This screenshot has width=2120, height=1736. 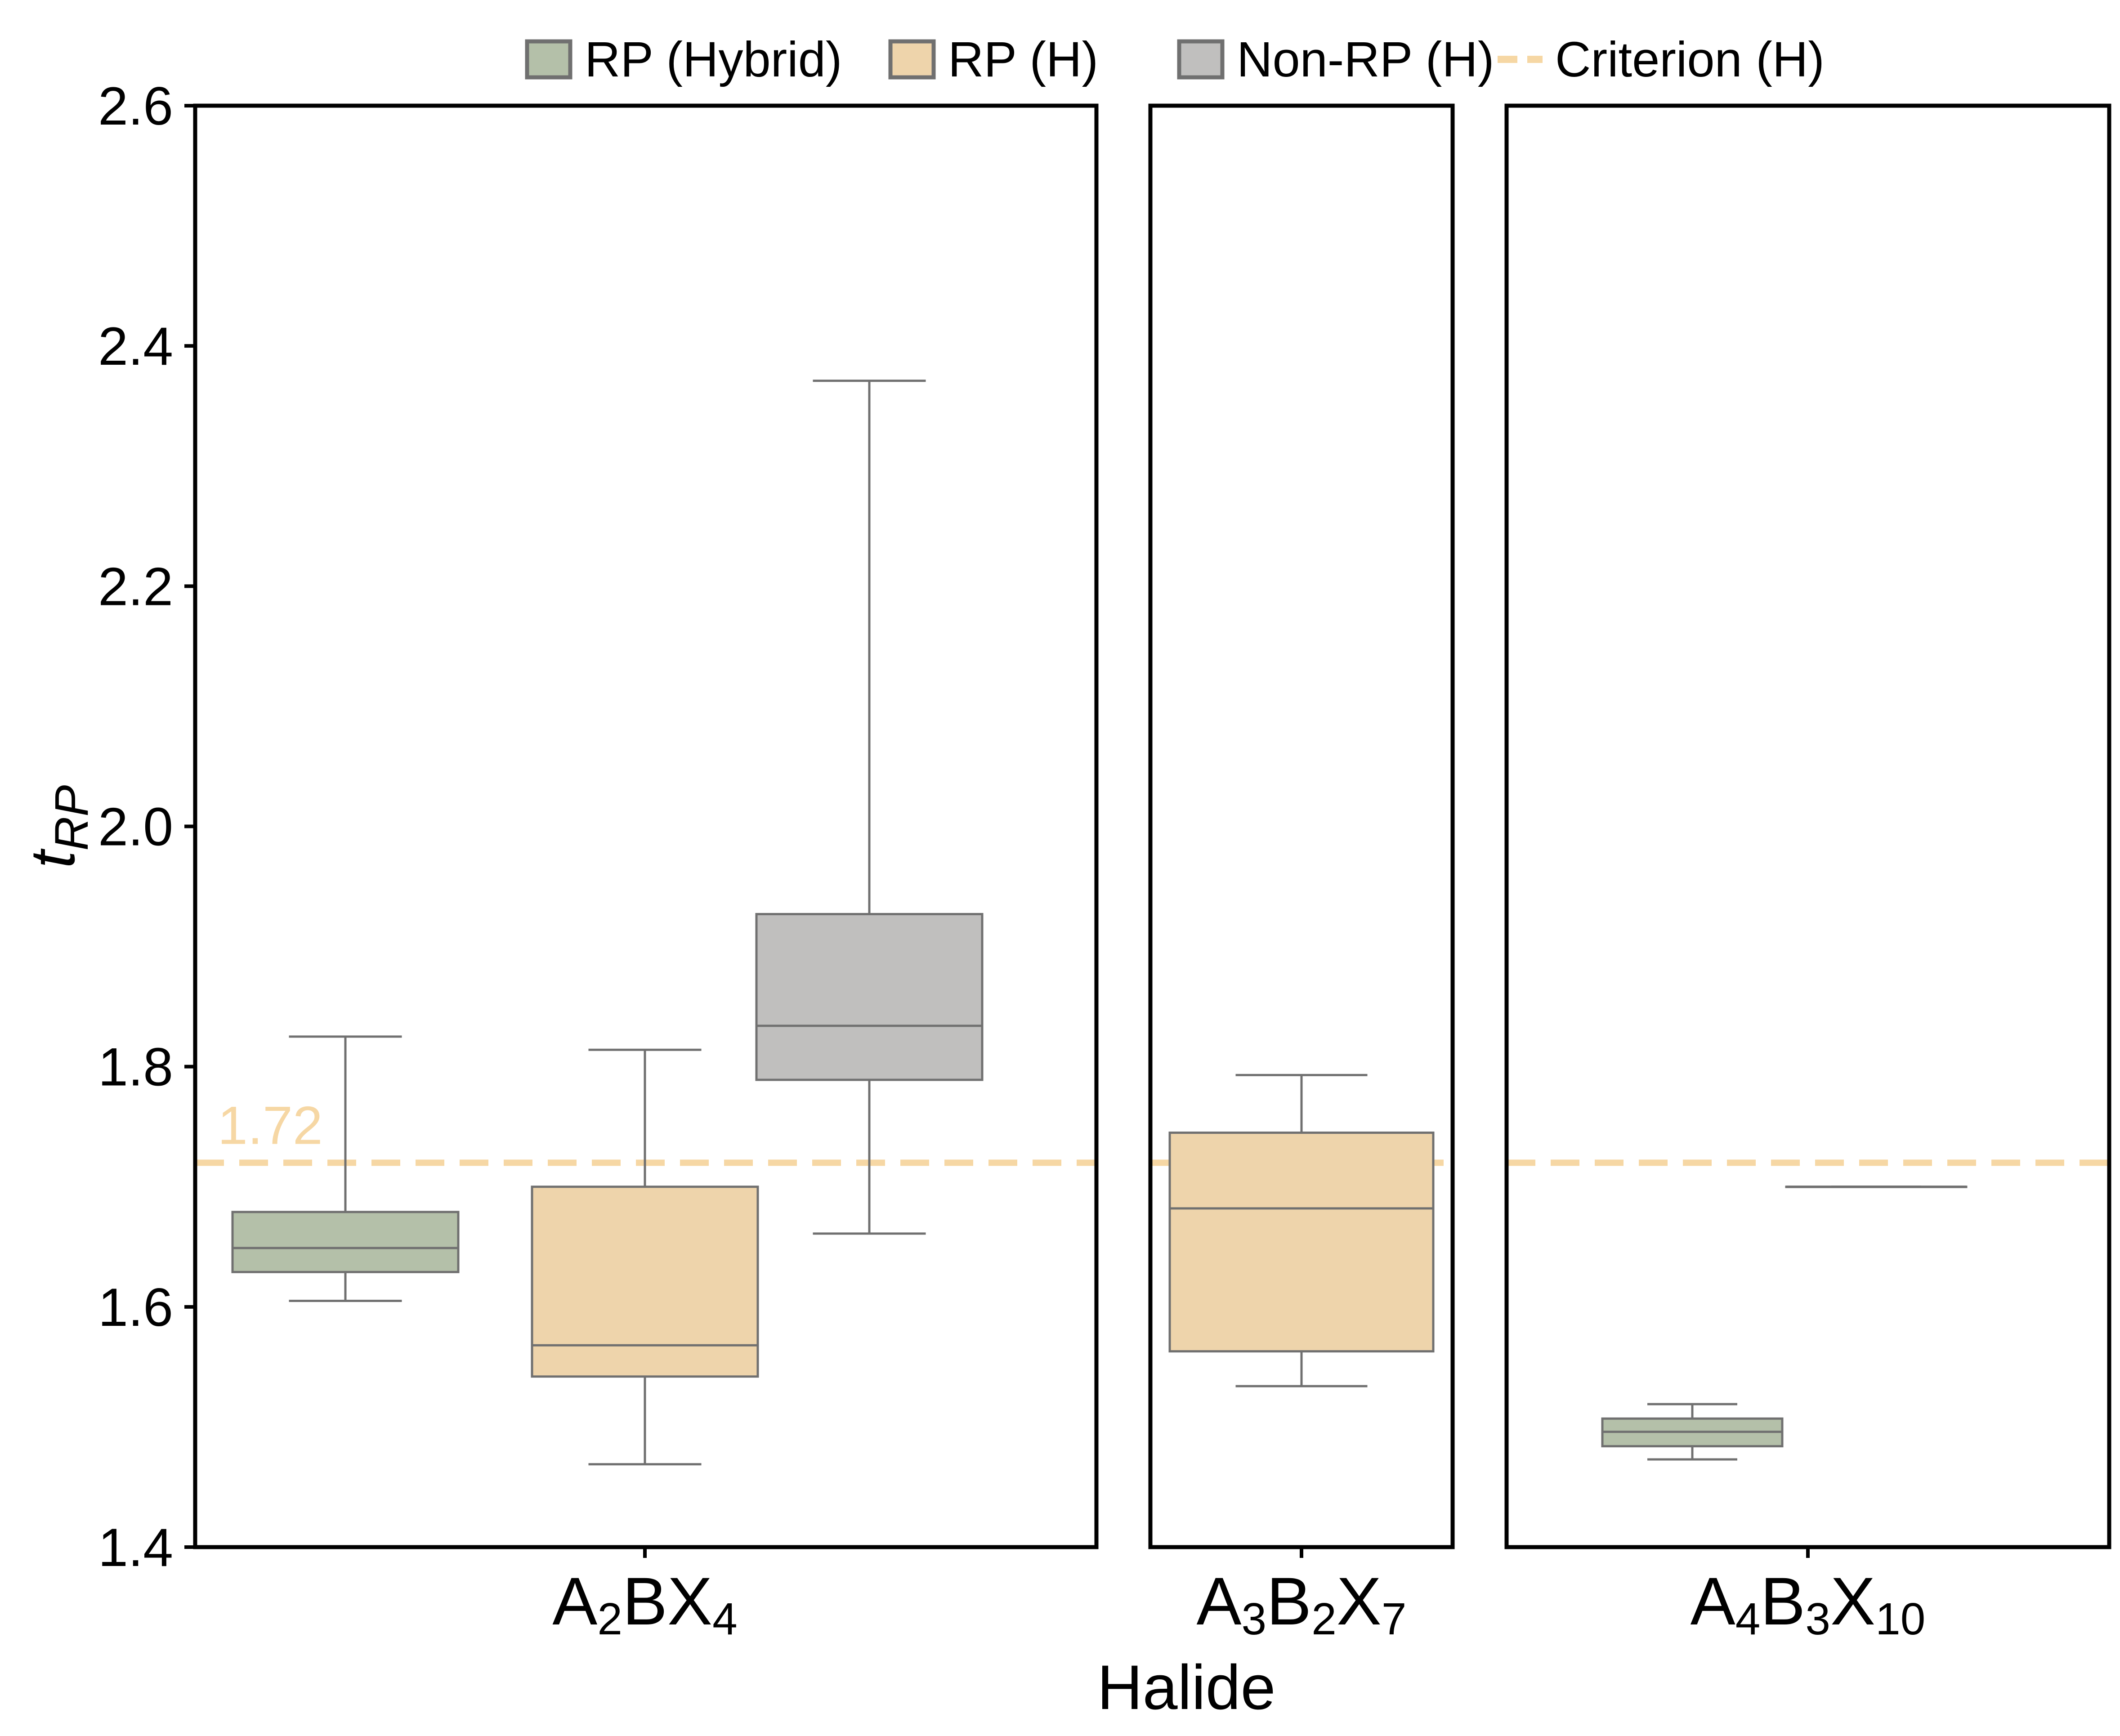 What do you see at coordinates (1365, 59) in the screenshot?
I see `legend-label: Non-RP (H)` at bounding box center [1365, 59].